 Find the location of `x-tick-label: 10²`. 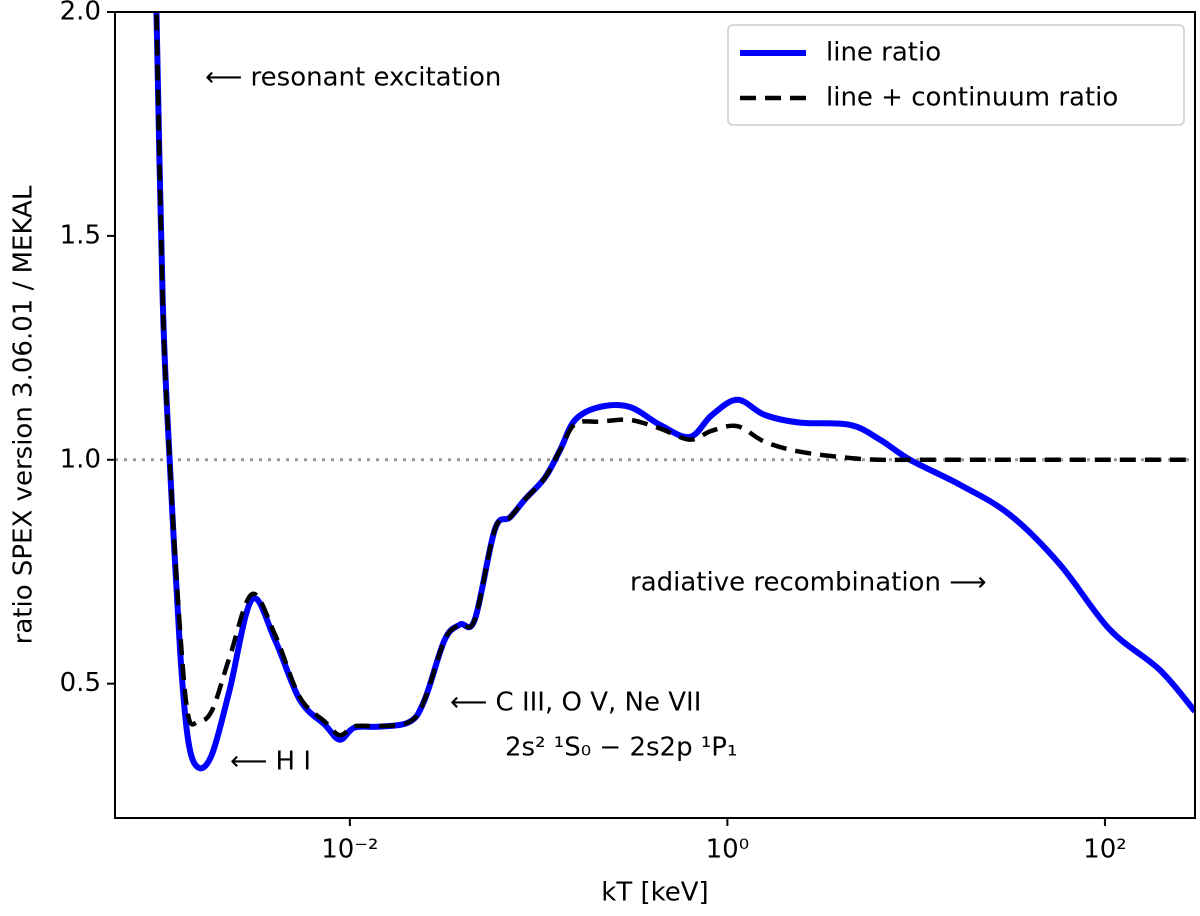

x-tick-label: 10² is located at coordinates (1105, 850).